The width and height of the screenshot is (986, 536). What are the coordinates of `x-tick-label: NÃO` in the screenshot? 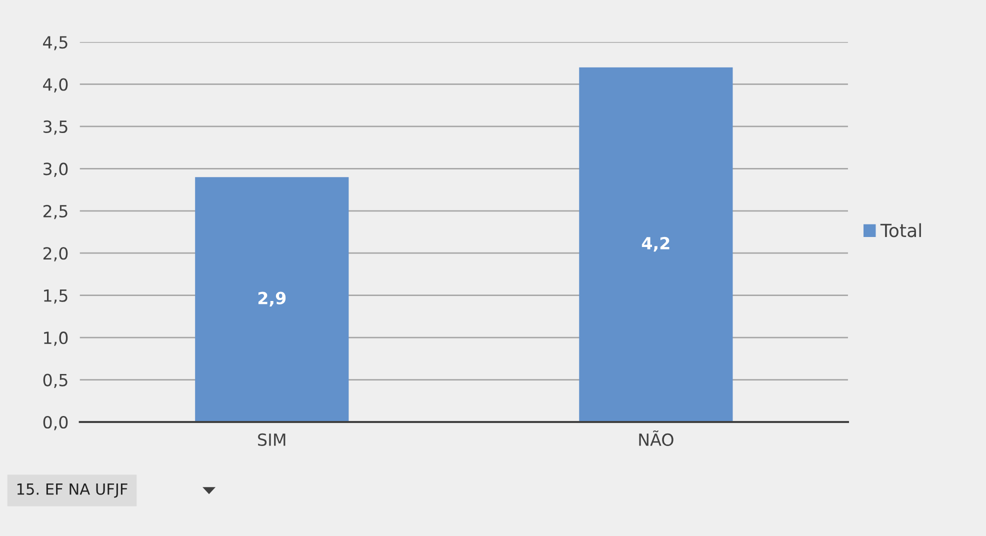 It's located at (656, 438).